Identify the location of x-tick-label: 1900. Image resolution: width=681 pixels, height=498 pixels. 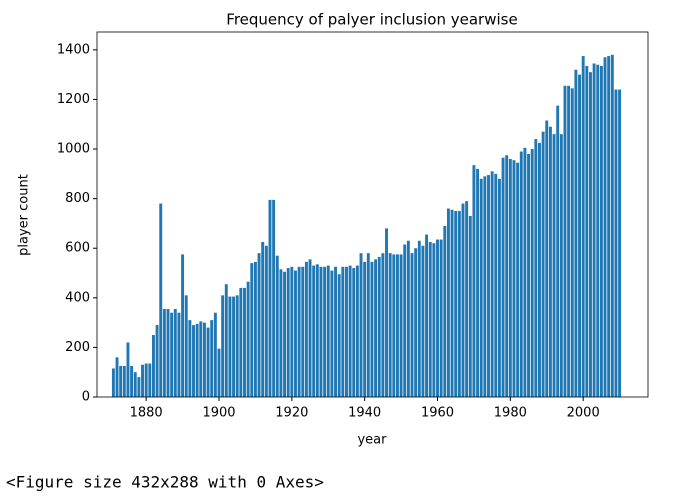
(218, 413).